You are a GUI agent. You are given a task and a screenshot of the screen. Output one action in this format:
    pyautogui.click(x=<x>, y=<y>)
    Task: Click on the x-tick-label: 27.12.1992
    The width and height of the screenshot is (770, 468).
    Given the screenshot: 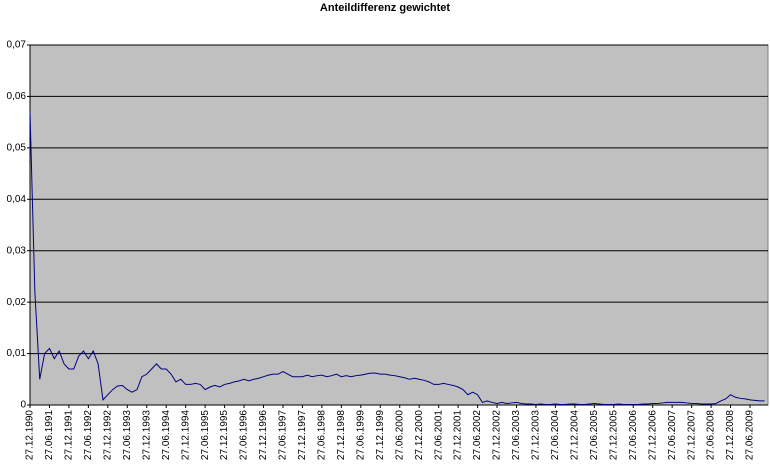 What is the action you would take?
    pyautogui.click(x=107, y=435)
    